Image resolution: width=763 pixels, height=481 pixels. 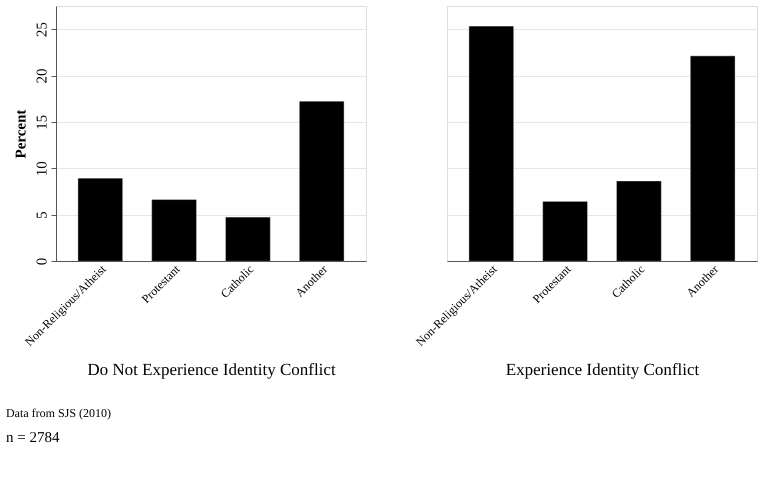 What do you see at coordinates (42, 76) in the screenshot?
I see `y-tick-label: 20` at bounding box center [42, 76].